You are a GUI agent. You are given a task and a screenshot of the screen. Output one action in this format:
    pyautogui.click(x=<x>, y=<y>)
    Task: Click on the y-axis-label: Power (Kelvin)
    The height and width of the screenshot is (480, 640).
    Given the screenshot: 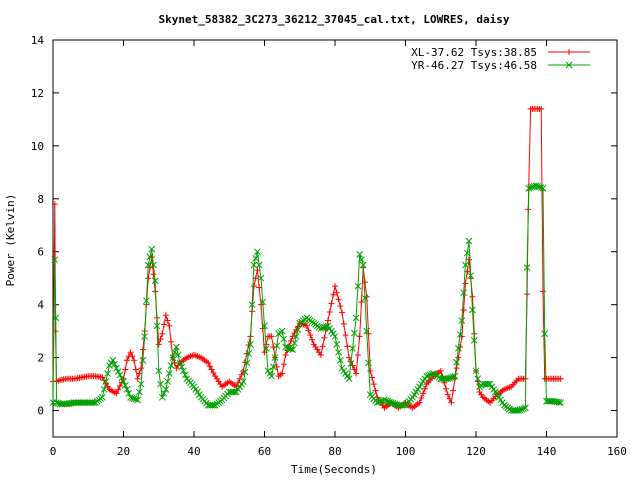 What is the action you would take?
    pyautogui.click(x=10, y=240)
    